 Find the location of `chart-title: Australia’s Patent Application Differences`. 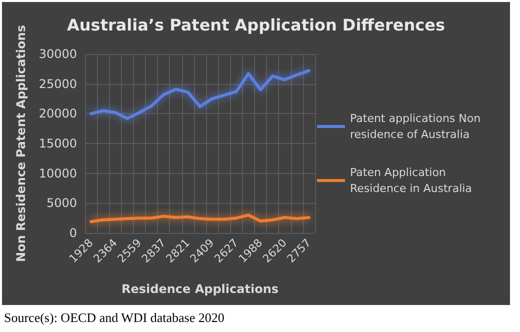

chart-title: Australia’s Patent Application Differences is located at coordinates (256, 25).